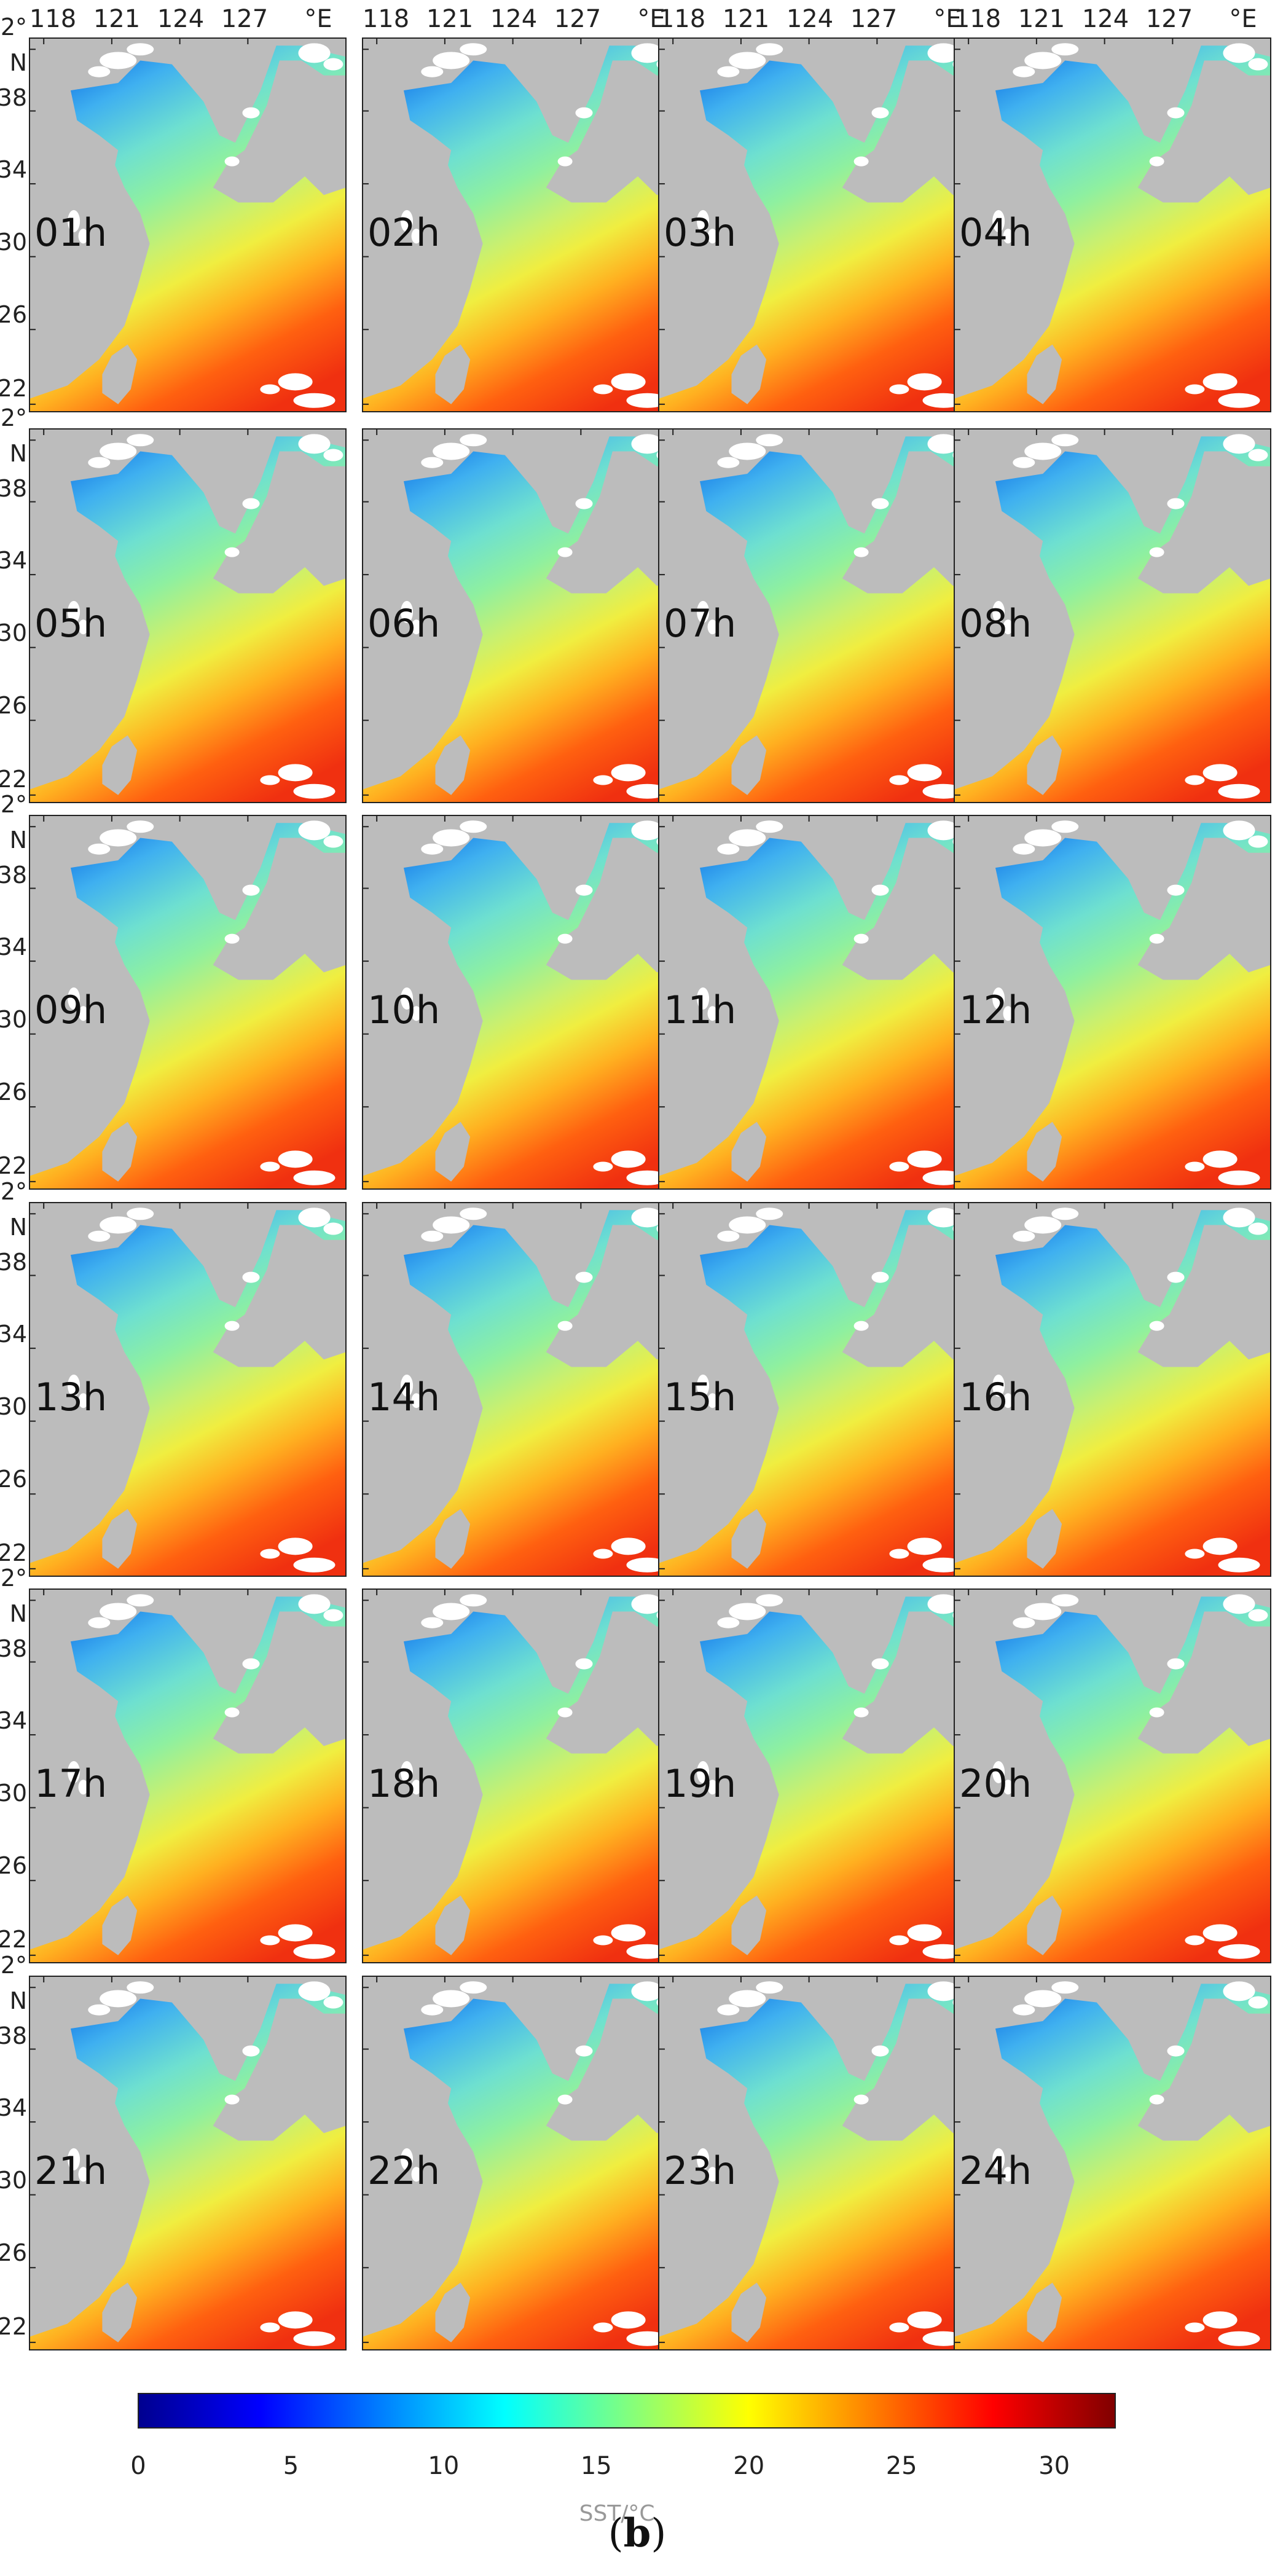 This screenshot has width=1275, height=2576. What do you see at coordinates (514, 19) in the screenshot?
I see `lon-tick-label: 124` at bounding box center [514, 19].